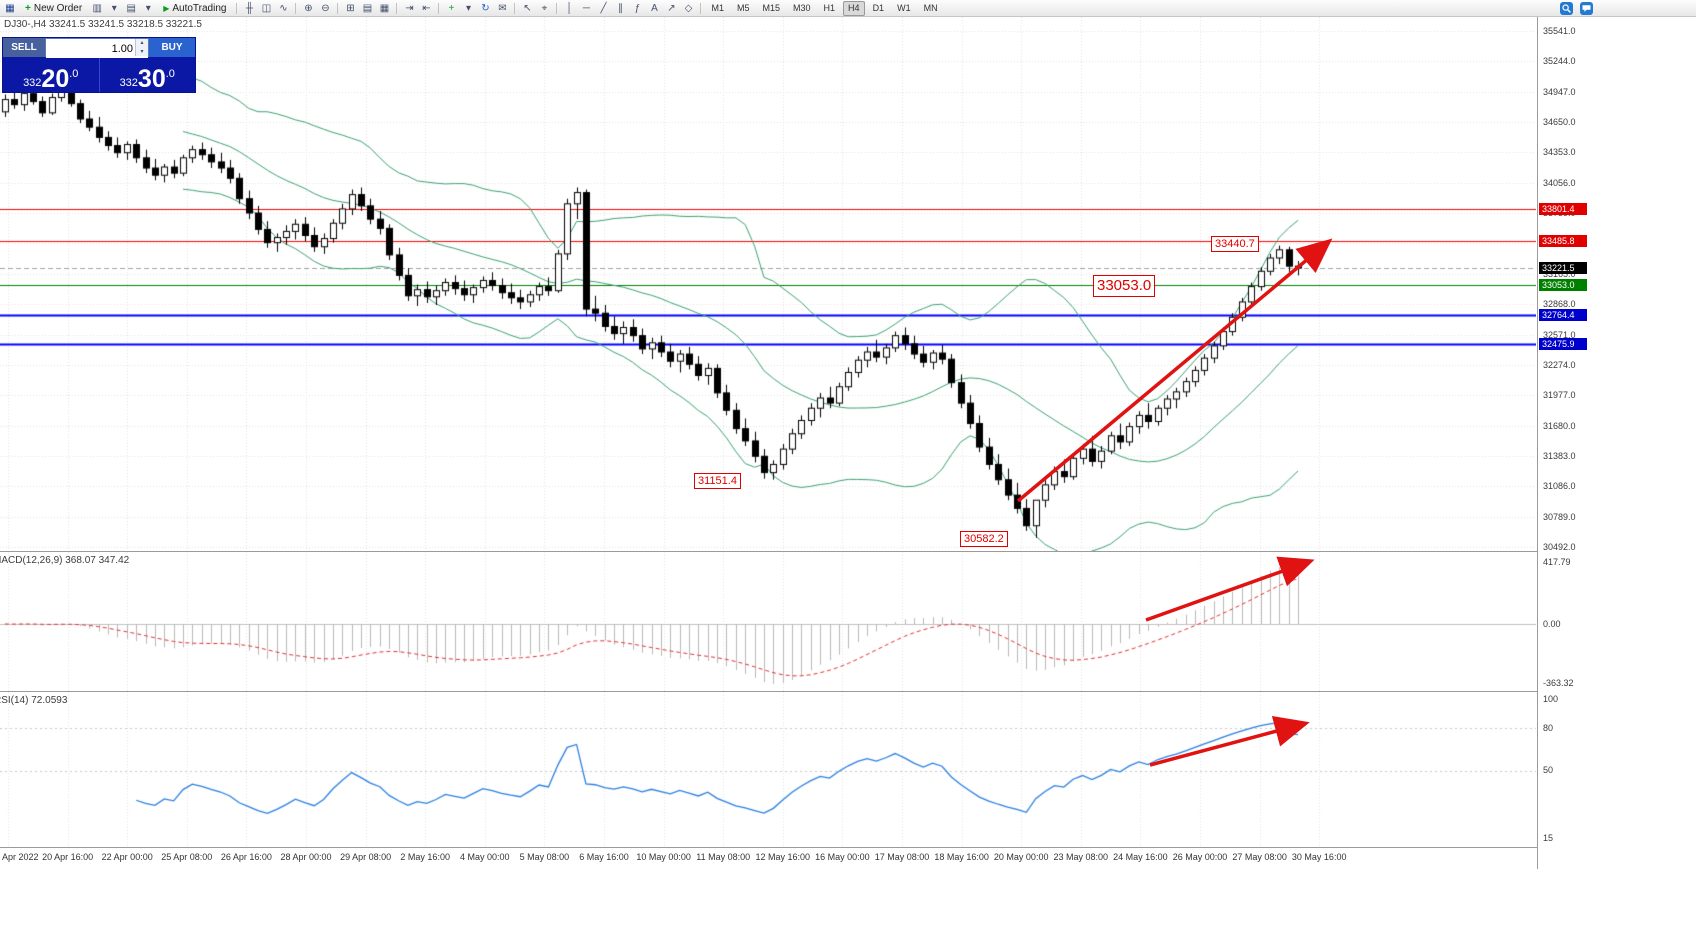 The image size is (1696, 937). What do you see at coordinates (24, 47) in the screenshot?
I see `sell-button: SELL` at bounding box center [24, 47].